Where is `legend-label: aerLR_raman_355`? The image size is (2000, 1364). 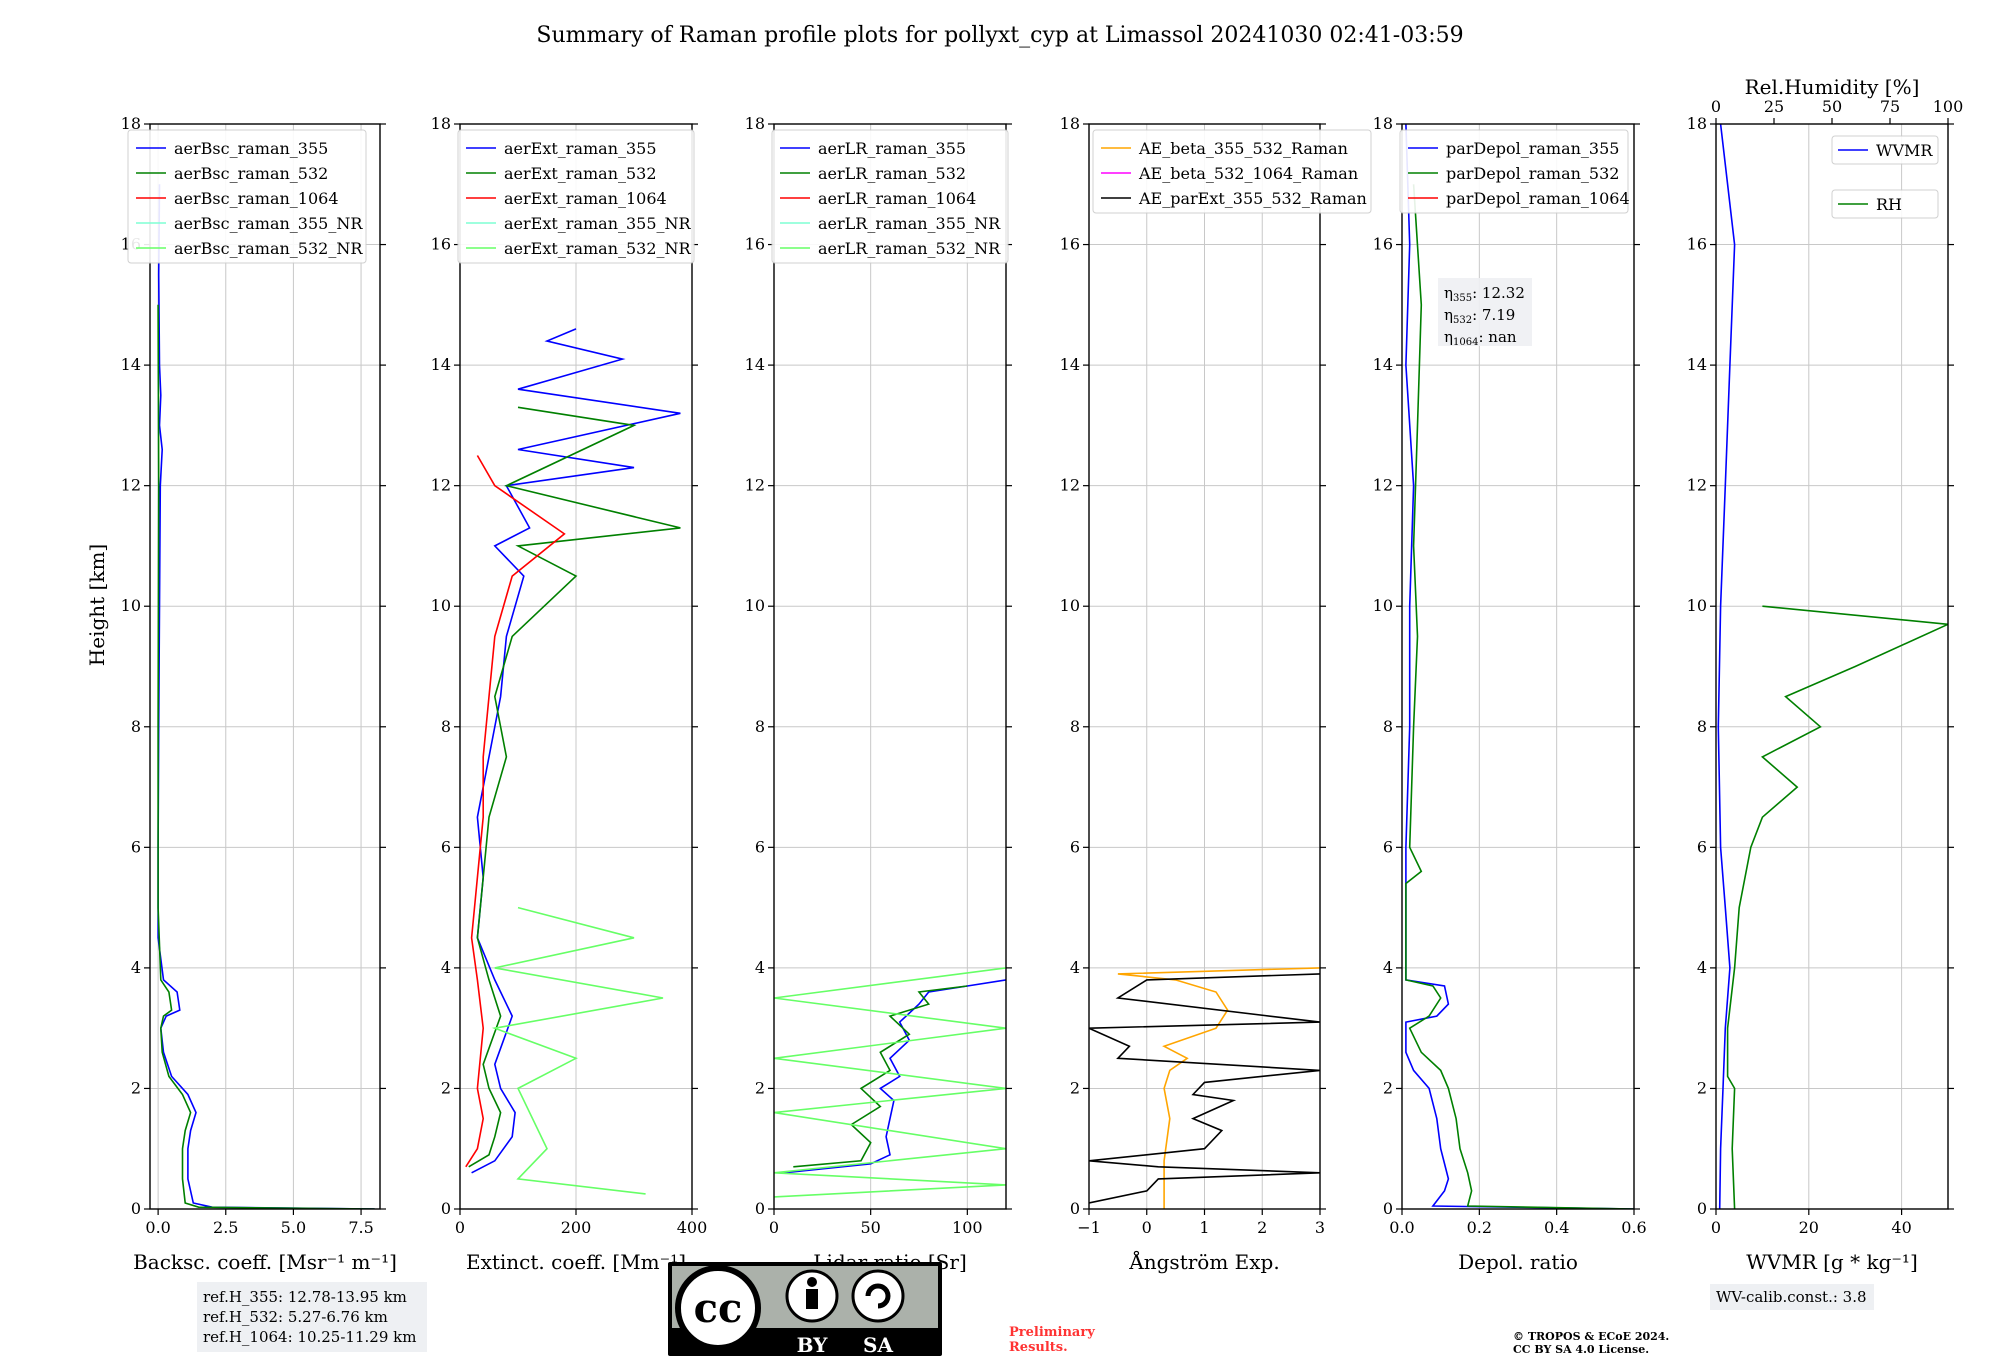
legend-label: aerLR_raman_355 is located at coordinates (892, 148).